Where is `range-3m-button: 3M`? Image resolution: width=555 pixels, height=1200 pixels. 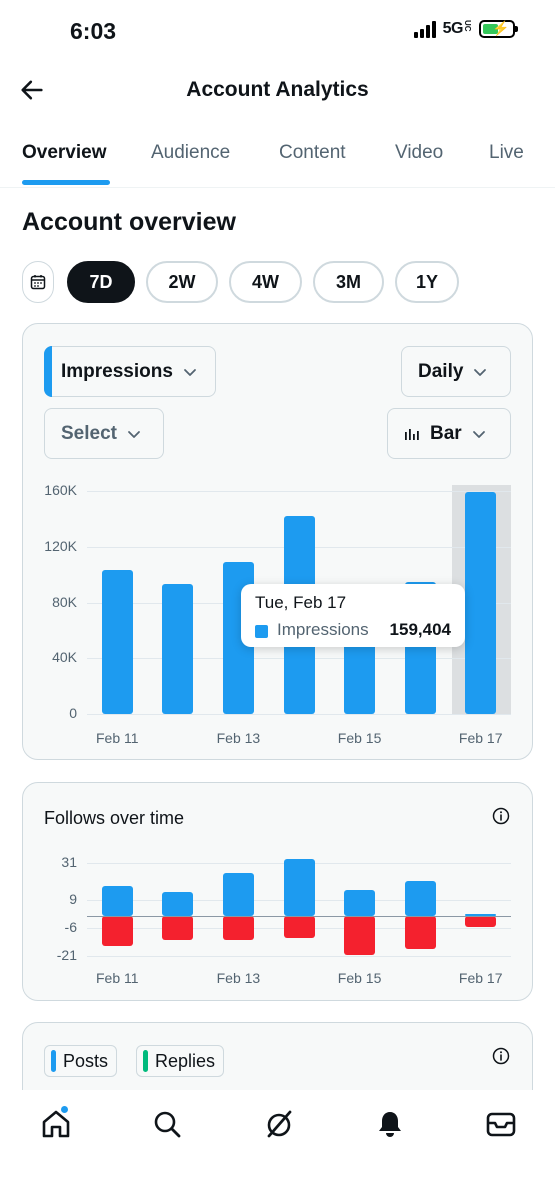
range-3m-button: 3M is located at coordinates (348, 282).